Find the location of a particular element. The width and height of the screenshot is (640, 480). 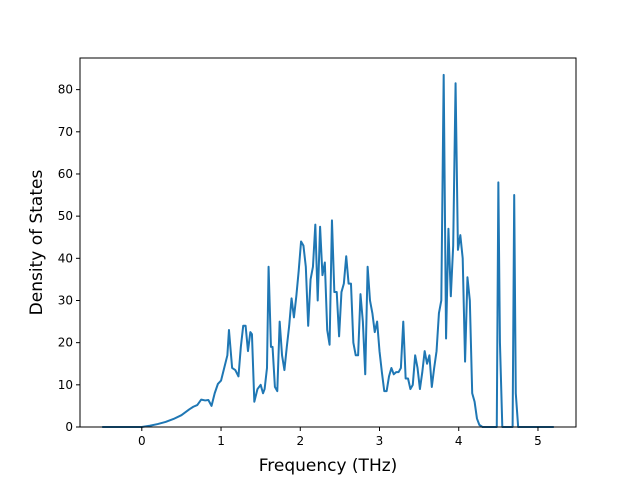

y-axis-label: Density of States is located at coordinates (37, 243).